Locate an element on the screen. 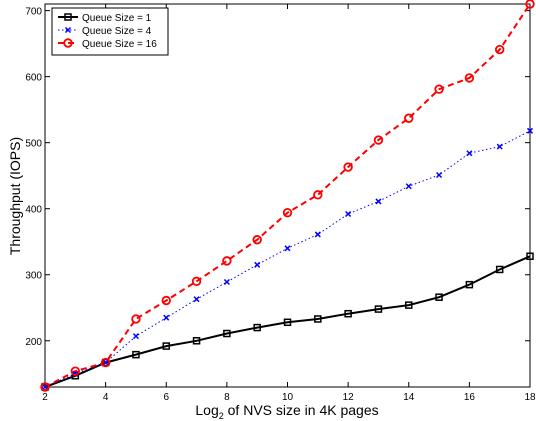 The height and width of the screenshot is (421, 536). y-tick-label: 400 is located at coordinates (33, 210).